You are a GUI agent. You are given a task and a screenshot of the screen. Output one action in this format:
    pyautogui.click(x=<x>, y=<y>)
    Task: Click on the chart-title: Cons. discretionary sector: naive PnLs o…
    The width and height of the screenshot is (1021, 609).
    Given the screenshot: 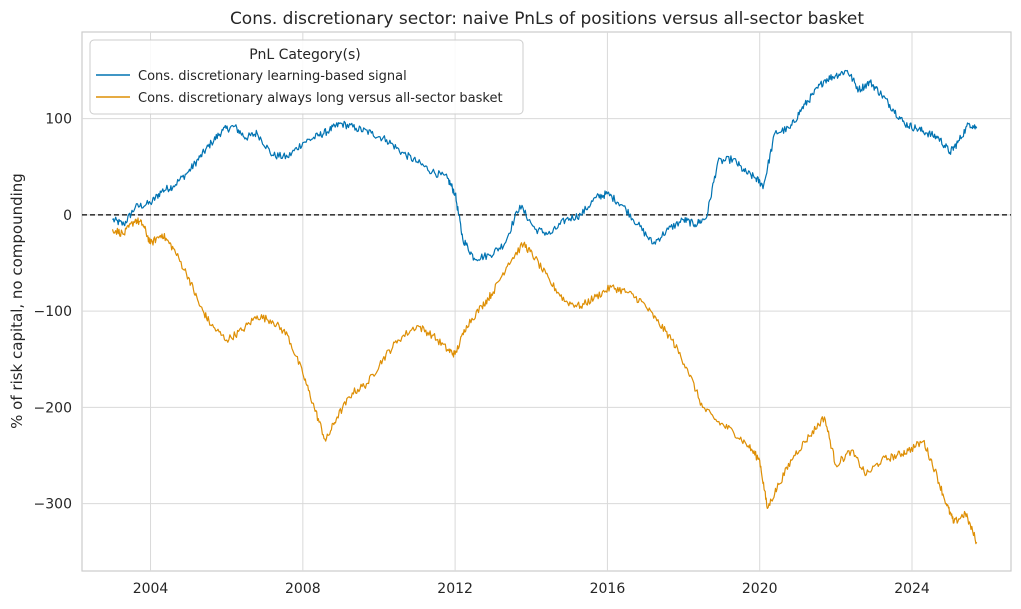 What is the action you would take?
    pyautogui.click(x=547, y=19)
    